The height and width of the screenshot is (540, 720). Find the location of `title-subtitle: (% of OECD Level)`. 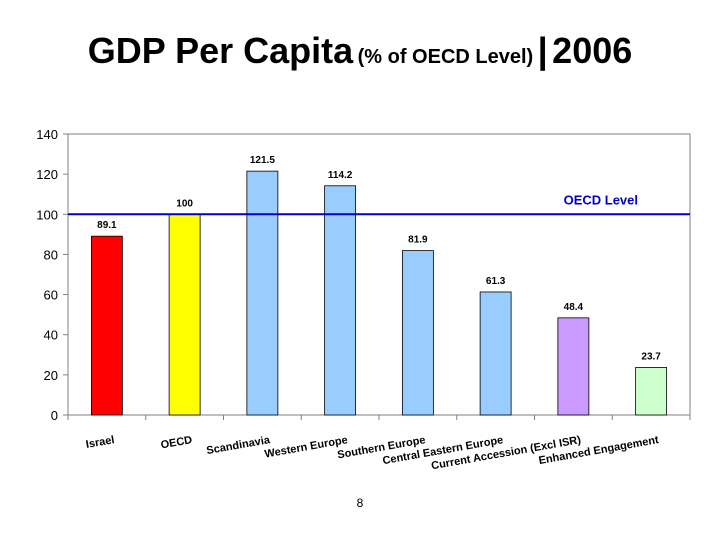

title-subtitle: (% of OECD Level) is located at coordinates (445, 57).